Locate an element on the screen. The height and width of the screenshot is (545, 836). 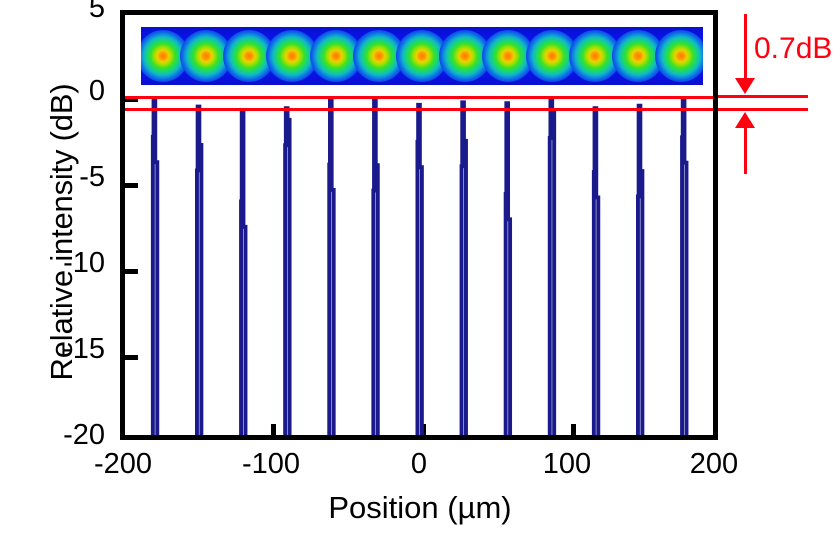
x-axis-title: Position (µm) is located at coordinates (420, 507).